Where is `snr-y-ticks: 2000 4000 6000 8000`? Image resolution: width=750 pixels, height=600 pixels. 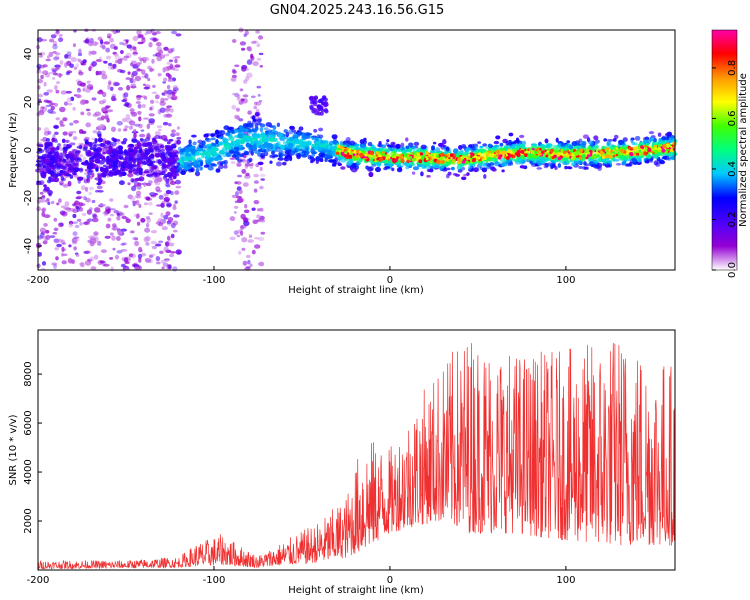 snr-y-ticks: 2000 4000 6000 8000 is located at coordinates (32, 447).